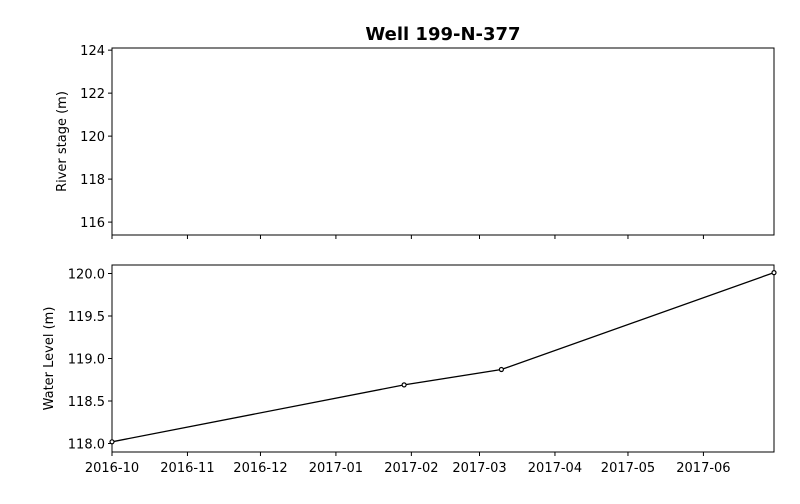 This screenshot has width=800, height=504. Describe the element at coordinates (628, 468) in the screenshot. I see `water-level-xtick-label: 2017-05` at that location.